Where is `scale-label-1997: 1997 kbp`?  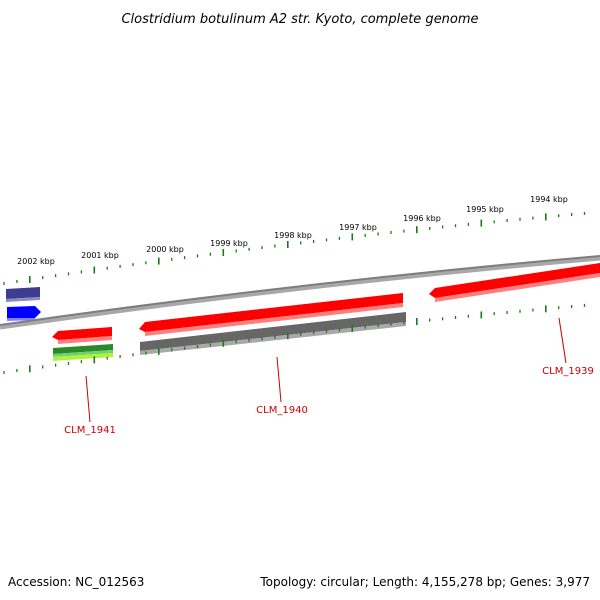 scale-label-1997: 1997 kbp is located at coordinates (358, 227).